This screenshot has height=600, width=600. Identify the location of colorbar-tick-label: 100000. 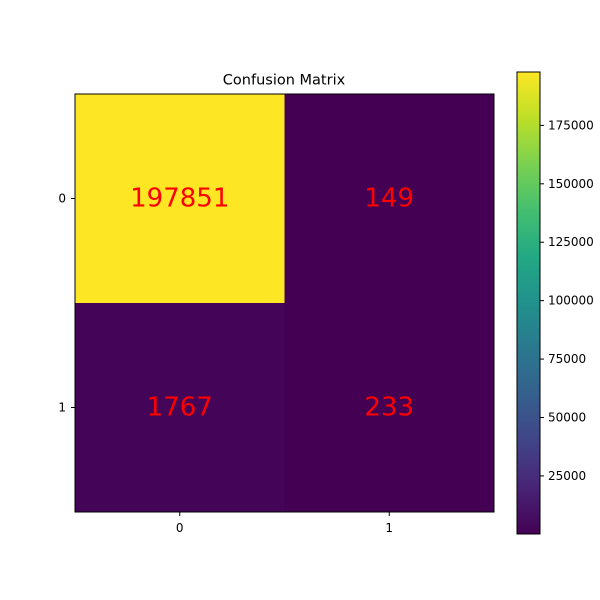
(571, 301).